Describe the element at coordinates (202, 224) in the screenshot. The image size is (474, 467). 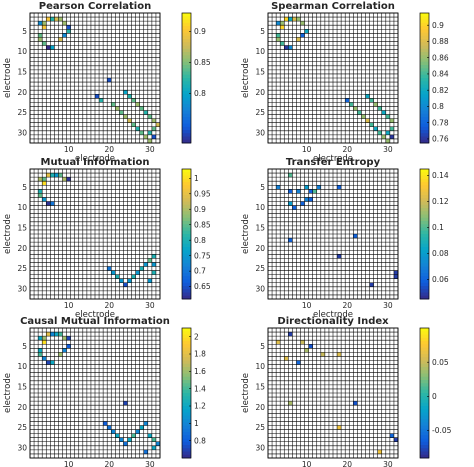
I see `colorbar-tick-label: 0.85` at that location.